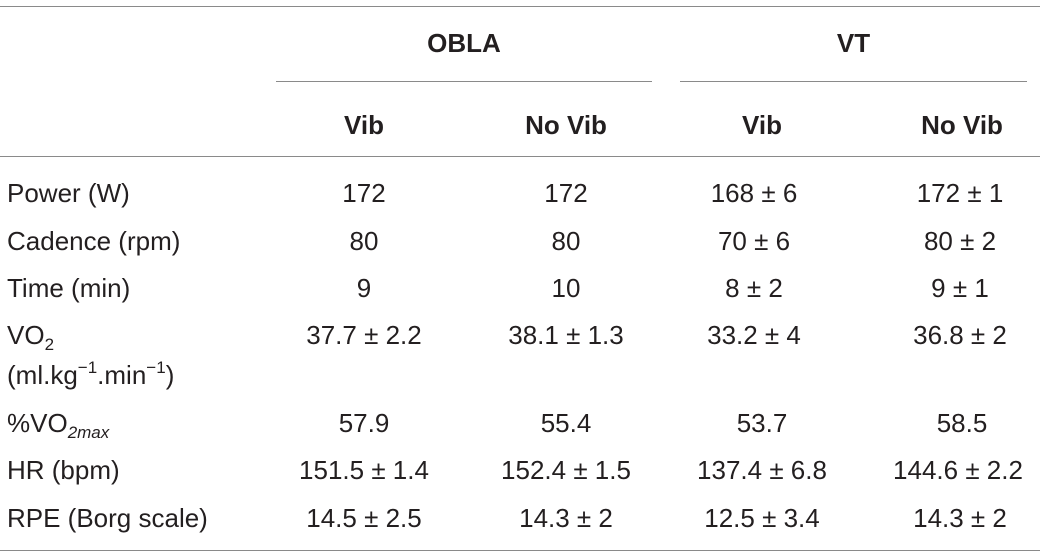 This screenshot has height=559, width=1040. What do you see at coordinates (960, 241) in the screenshot?
I see `table-cell: 80 ± 2` at bounding box center [960, 241].